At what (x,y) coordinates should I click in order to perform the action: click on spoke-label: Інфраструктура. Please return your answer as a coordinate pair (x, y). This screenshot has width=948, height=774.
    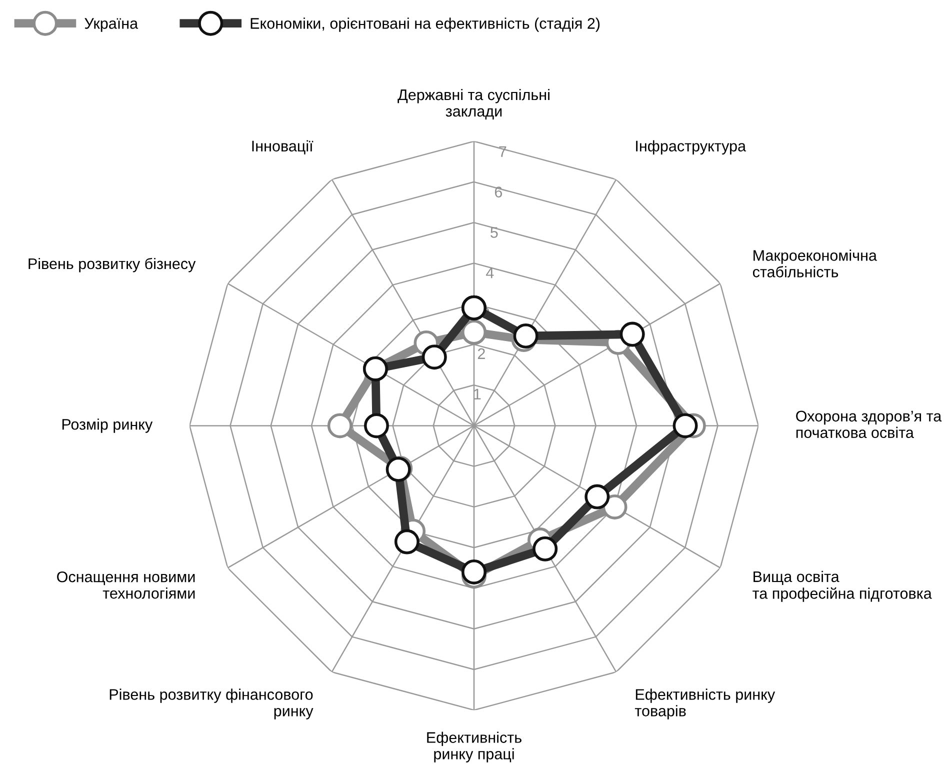
    Looking at the image, I should click on (691, 147).